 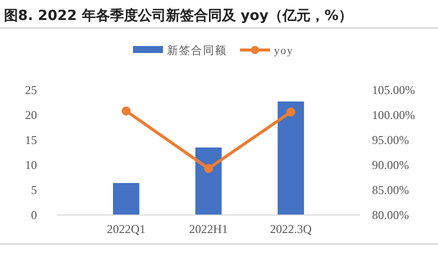 I want to click on y2-tick-label: 95.00%, so click(x=390, y=140).